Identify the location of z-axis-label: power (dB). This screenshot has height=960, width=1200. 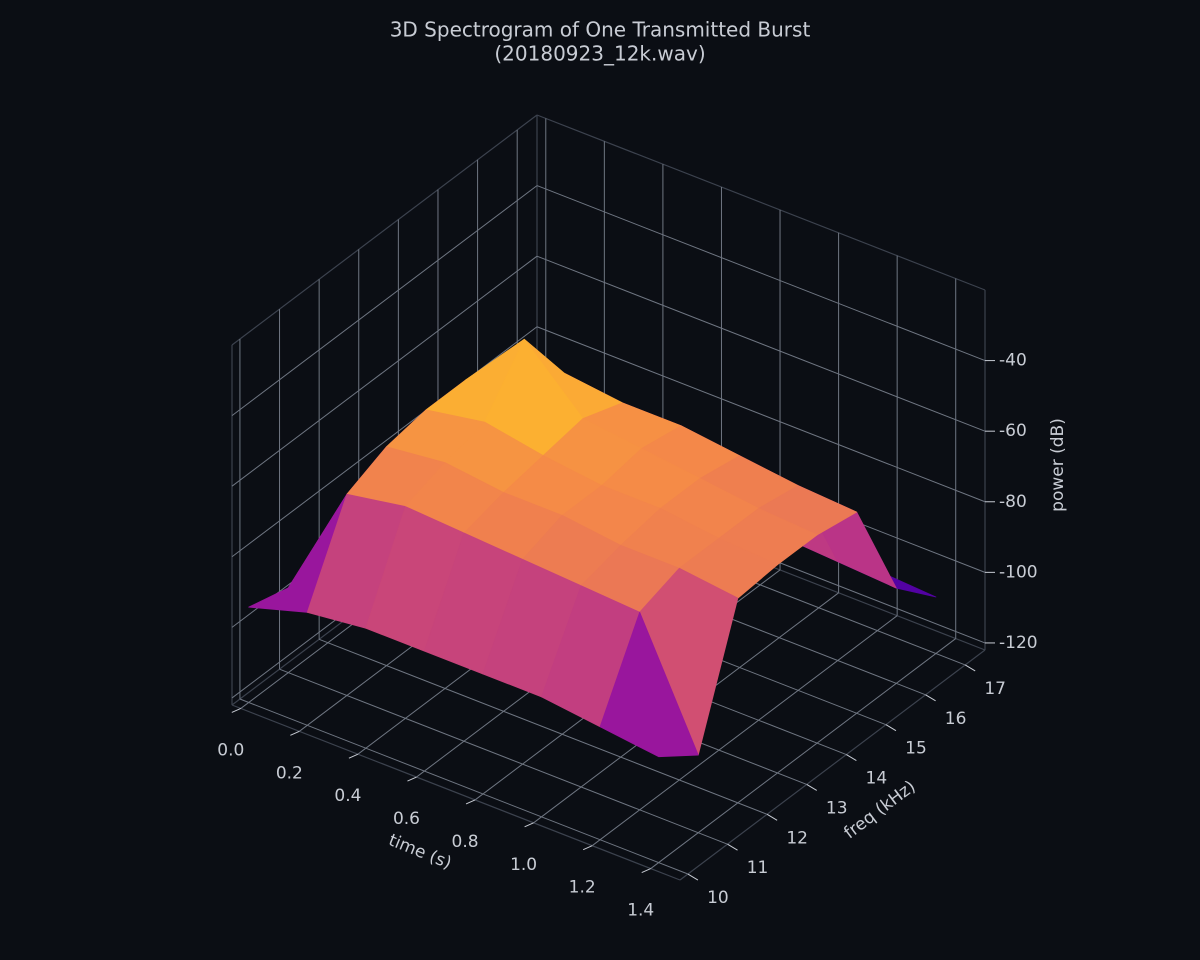
(1058, 465).